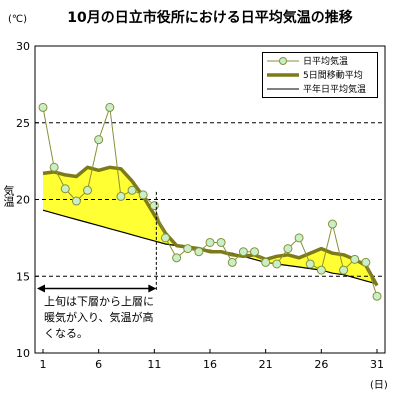 The image size is (400, 400). Describe the element at coordinates (152, 288) in the screenshot. I see `arrow-right-icon` at that location.